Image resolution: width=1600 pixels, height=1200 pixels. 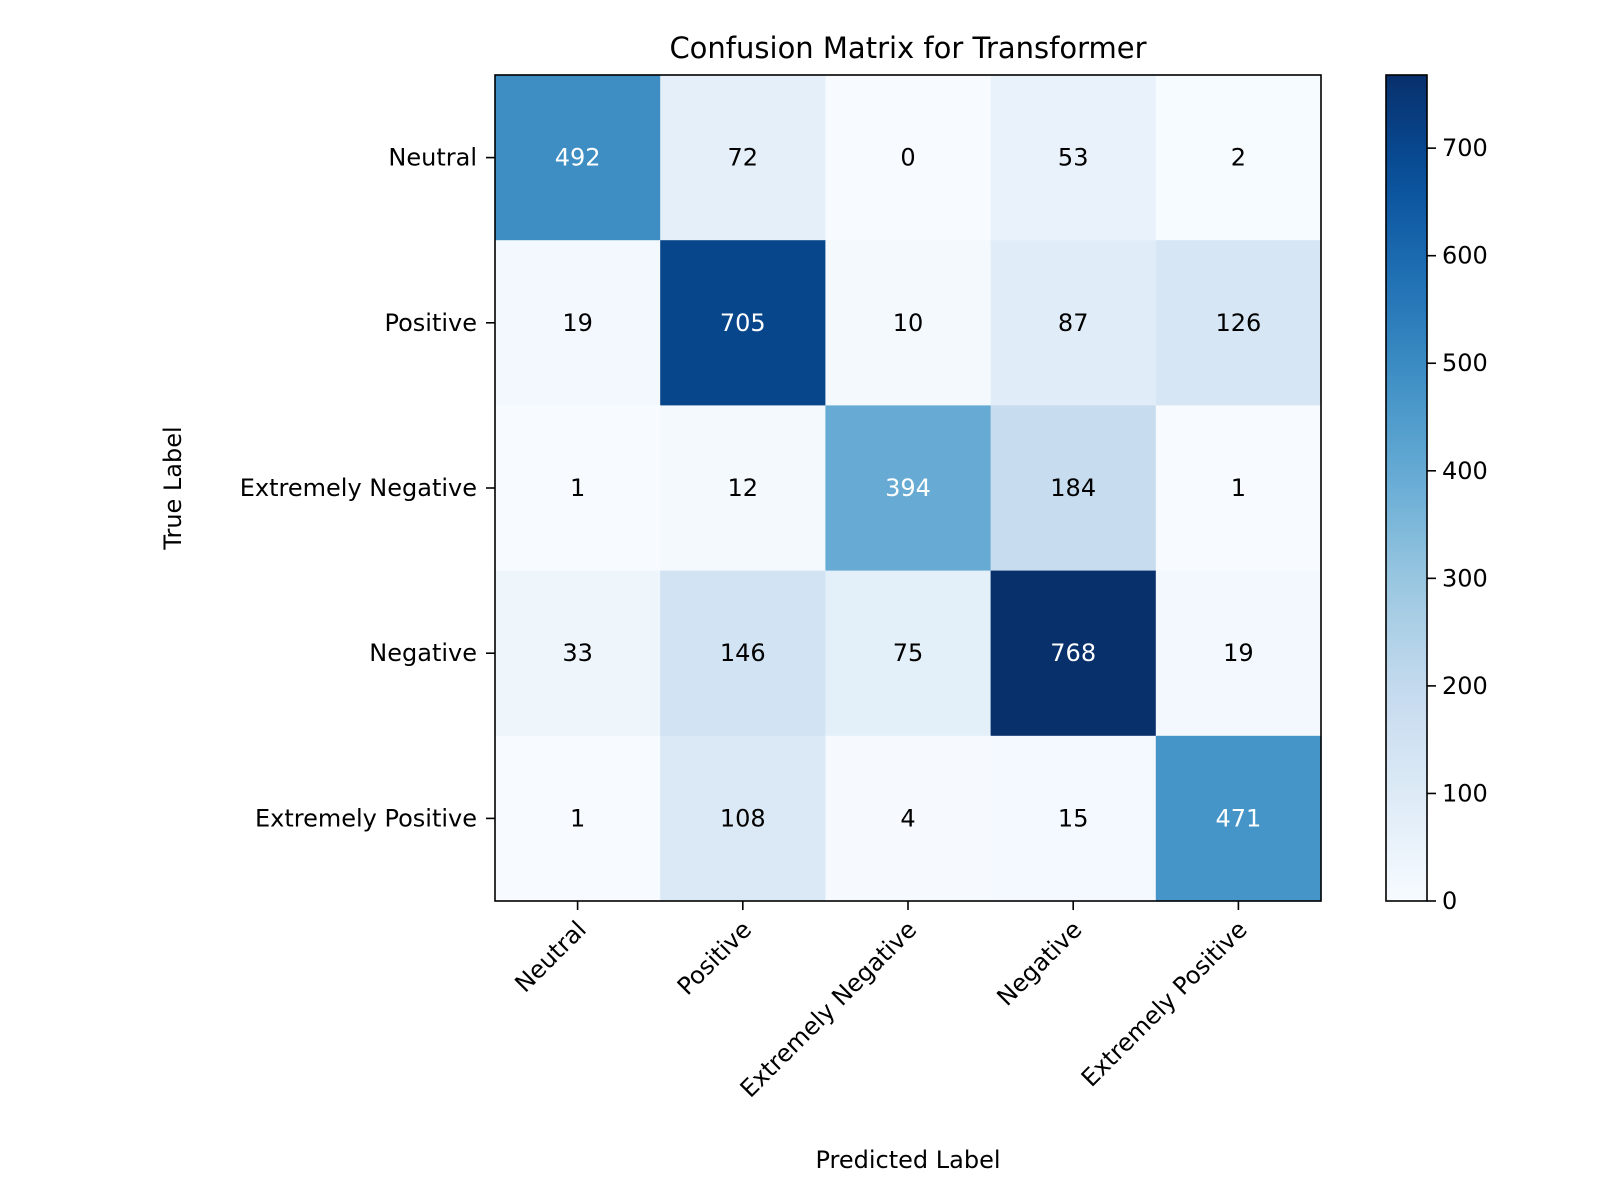 I want to click on cell-value-label: 394, so click(x=908, y=488).